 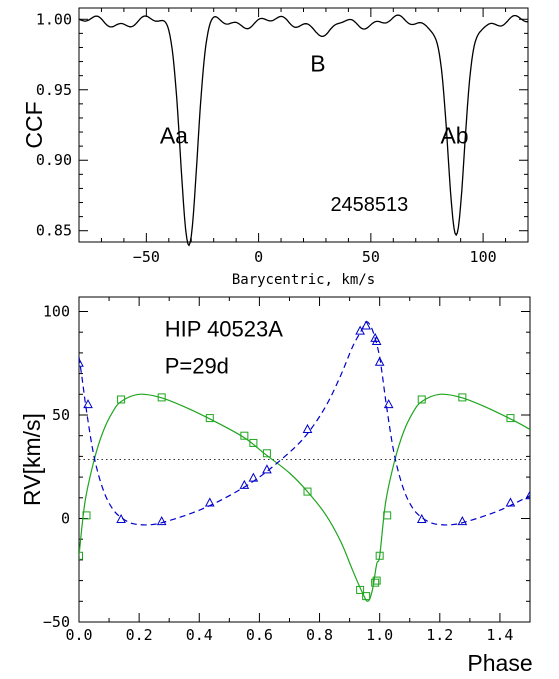 I want to click on x-tick-label: 1.2, so click(x=439, y=635).